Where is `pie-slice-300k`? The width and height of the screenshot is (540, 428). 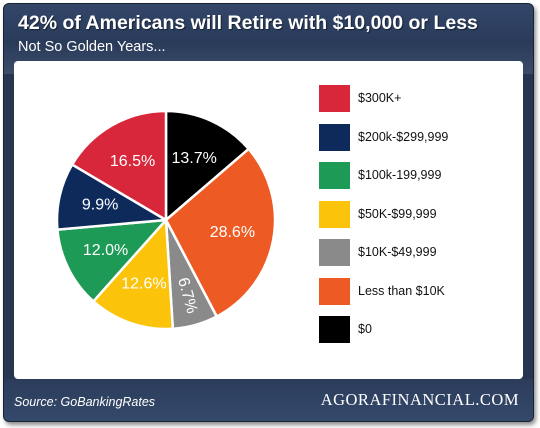
pie-slice-300k is located at coordinates (119, 165).